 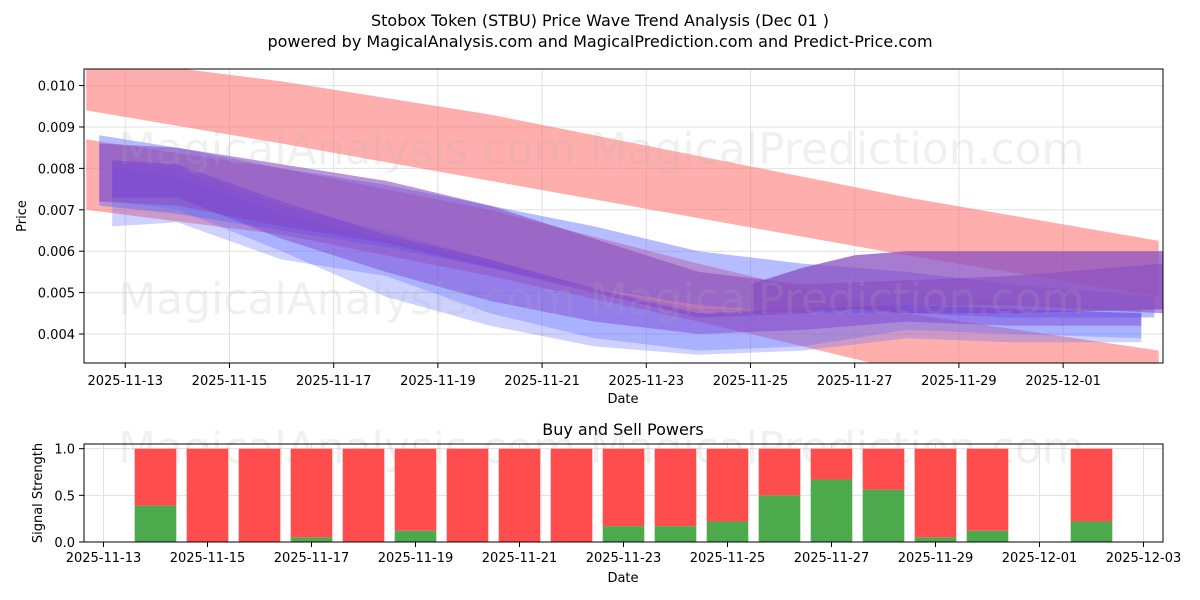 What do you see at coordinates (622, 578) in the screenshot?
I see `power-x-axis-label: Date` at bounding box center [622, 578].